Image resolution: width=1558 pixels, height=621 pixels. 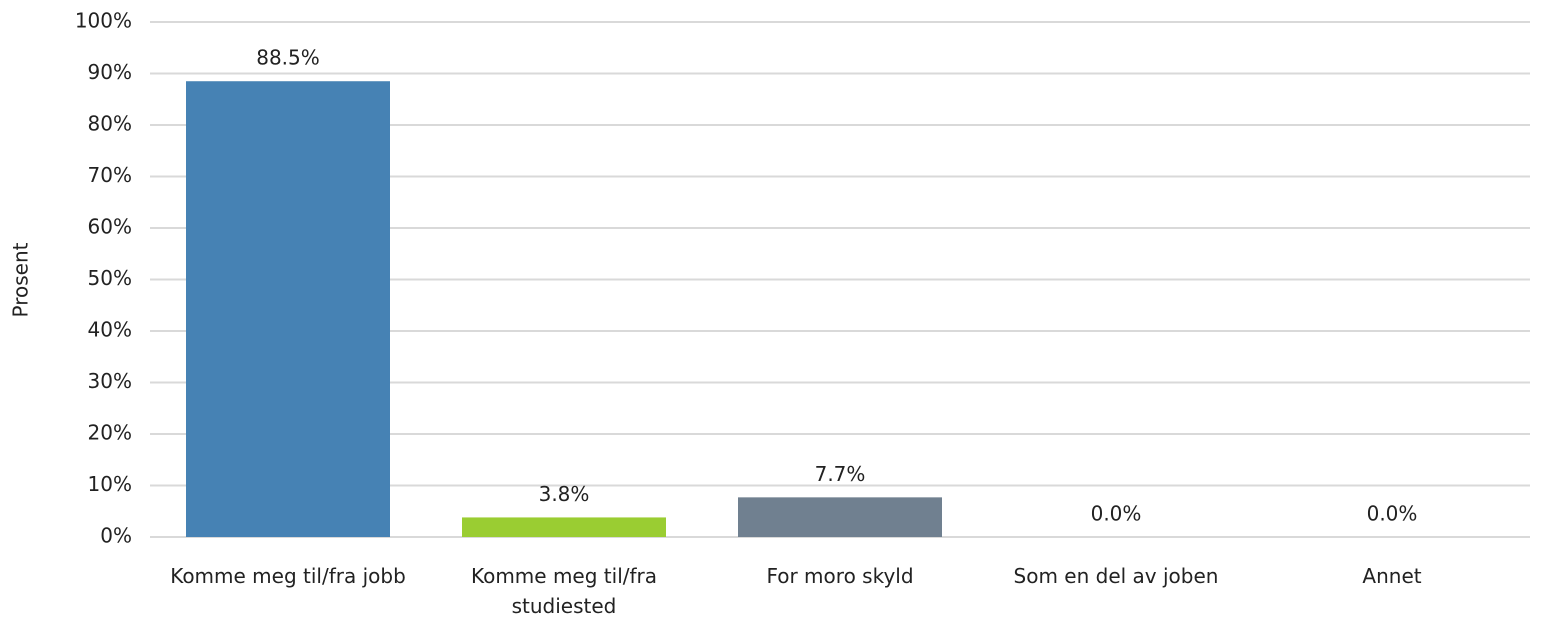 What do you see at coordinates (21, 279) in the screenshot?
I see `y-axis-label: Prosent` at bounding box center [21, 279].